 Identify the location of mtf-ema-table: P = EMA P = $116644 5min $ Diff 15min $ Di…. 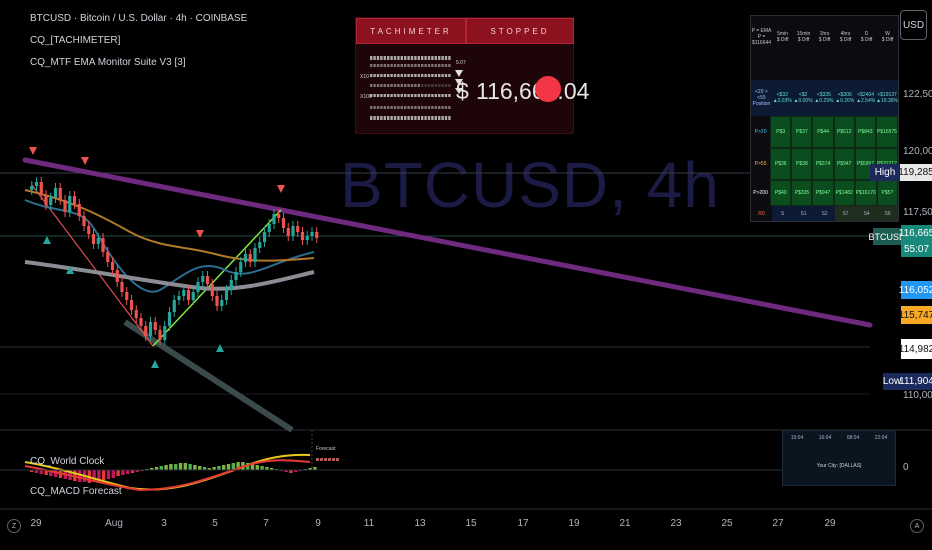
(824, 118).